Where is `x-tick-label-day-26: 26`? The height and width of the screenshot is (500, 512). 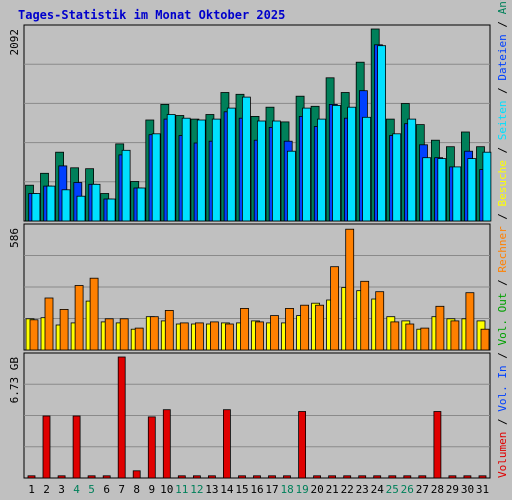 x-tick-label-day-26: 26 is located at coordinates (407, 489).